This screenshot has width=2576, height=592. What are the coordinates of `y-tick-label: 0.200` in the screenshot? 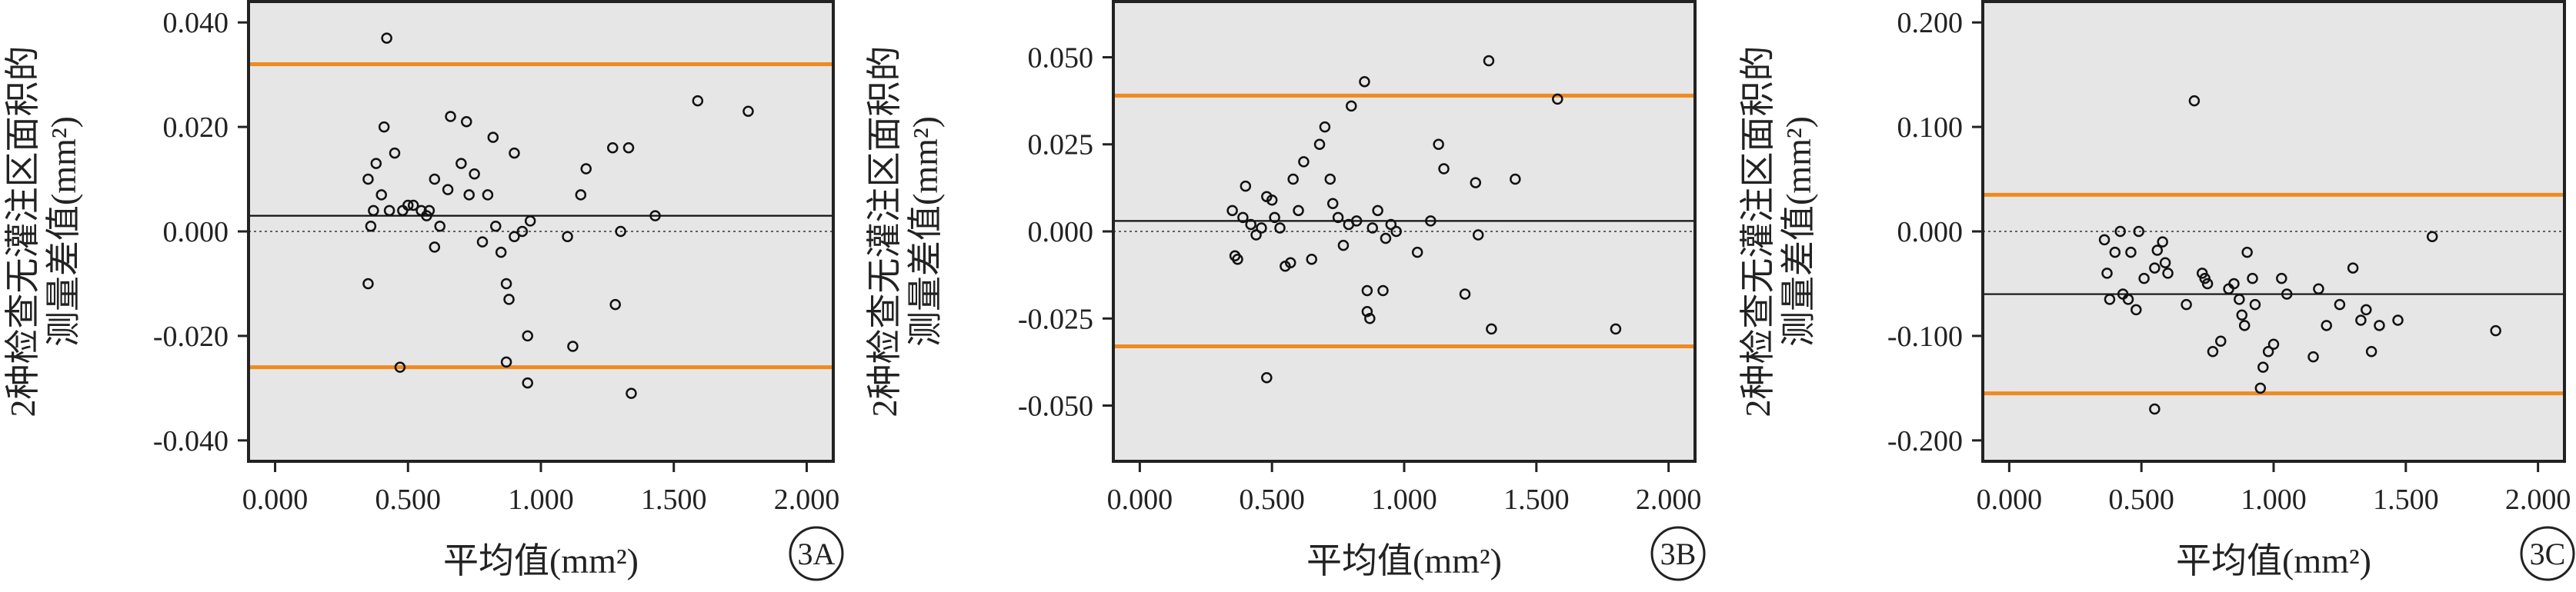 It's located at (1930, 23).